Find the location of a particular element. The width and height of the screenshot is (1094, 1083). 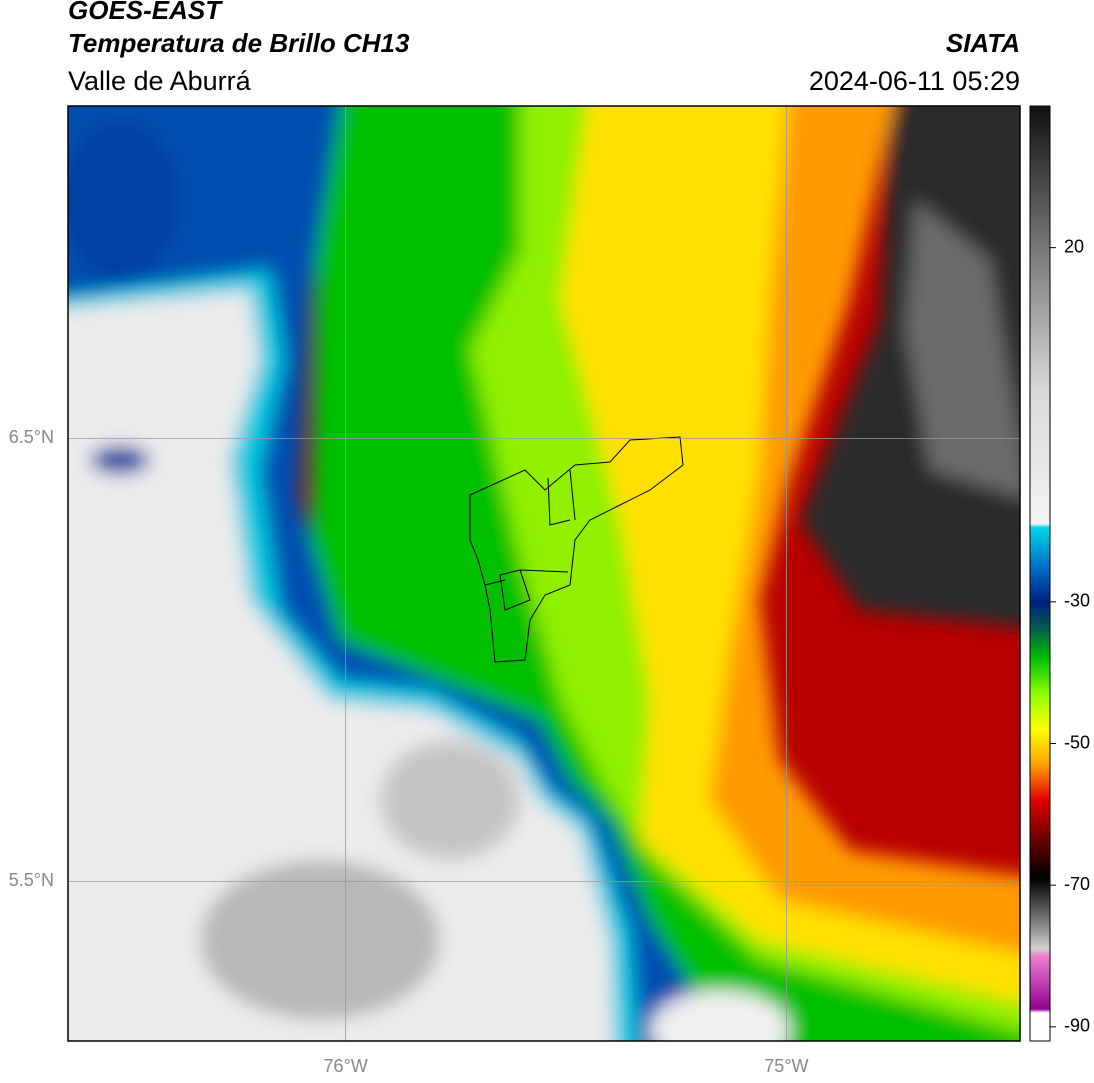

x-tick-label: 75°W is located at coordinates (786, 1066).